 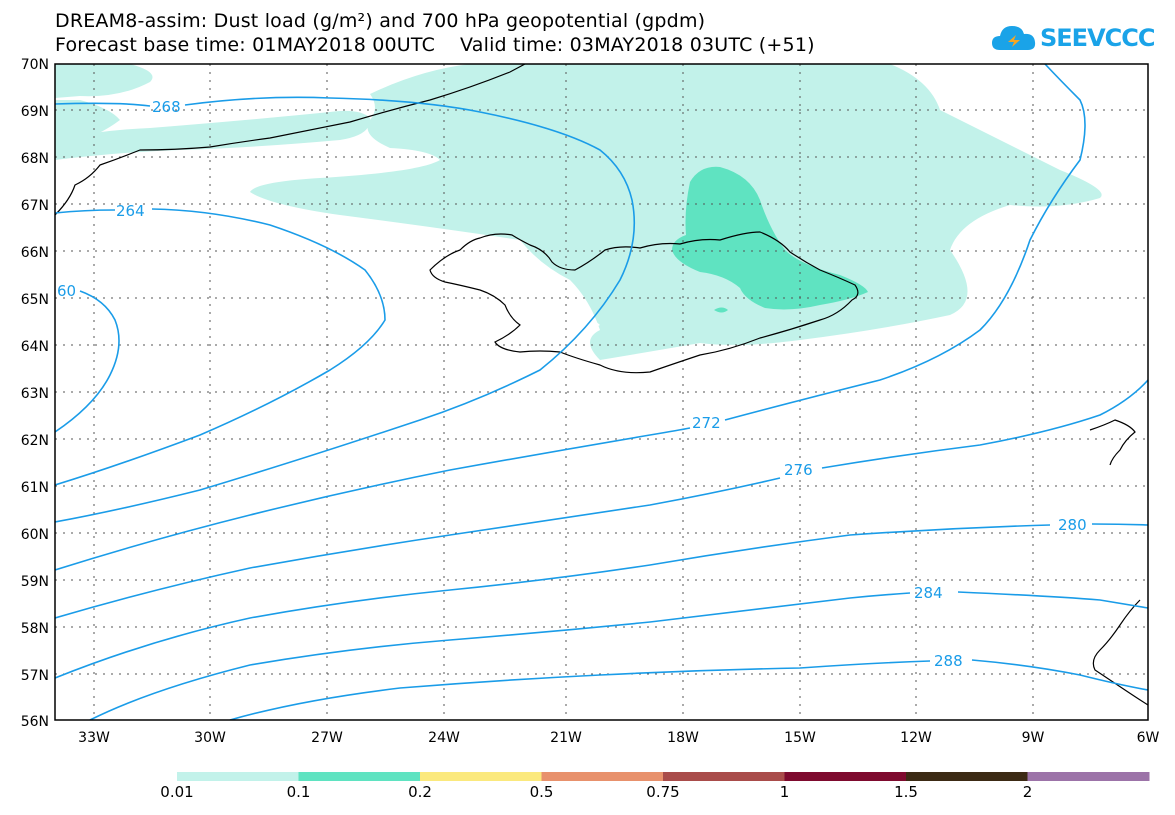 I want to click on lat-label: 64N, so click(x=35, y=347).